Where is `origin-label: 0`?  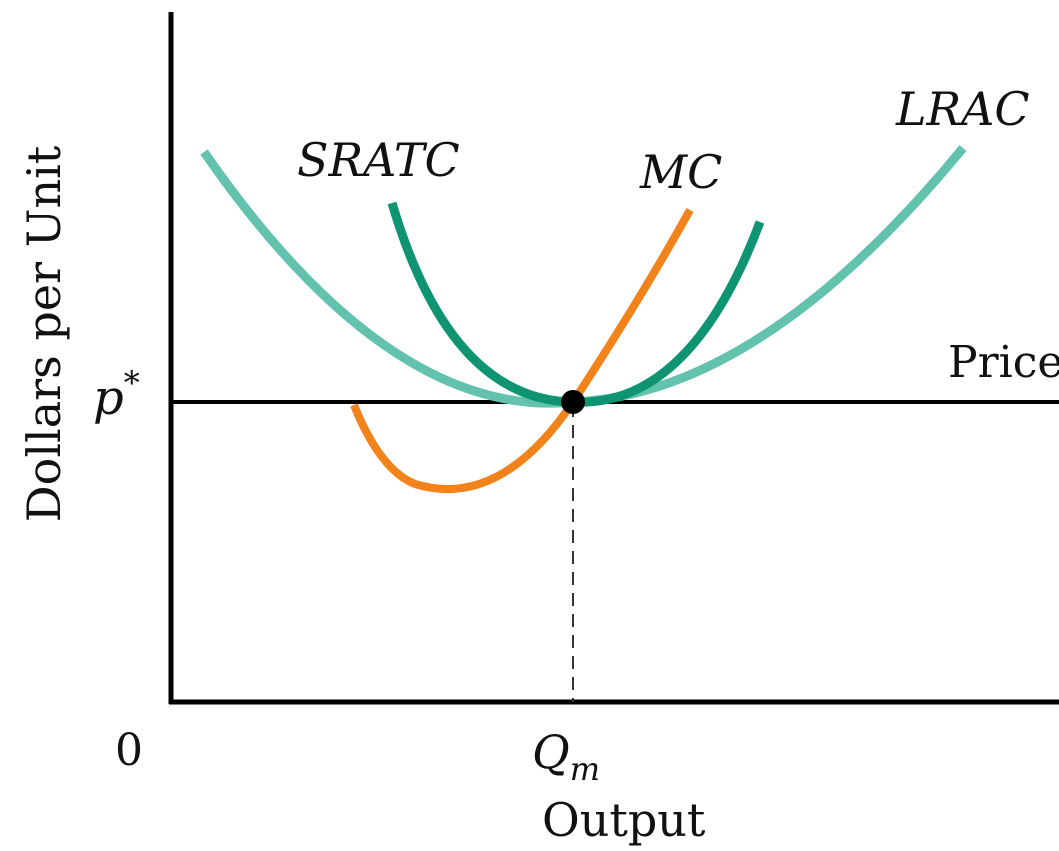
origin-label: 0 is located at coordinates (129, 750).